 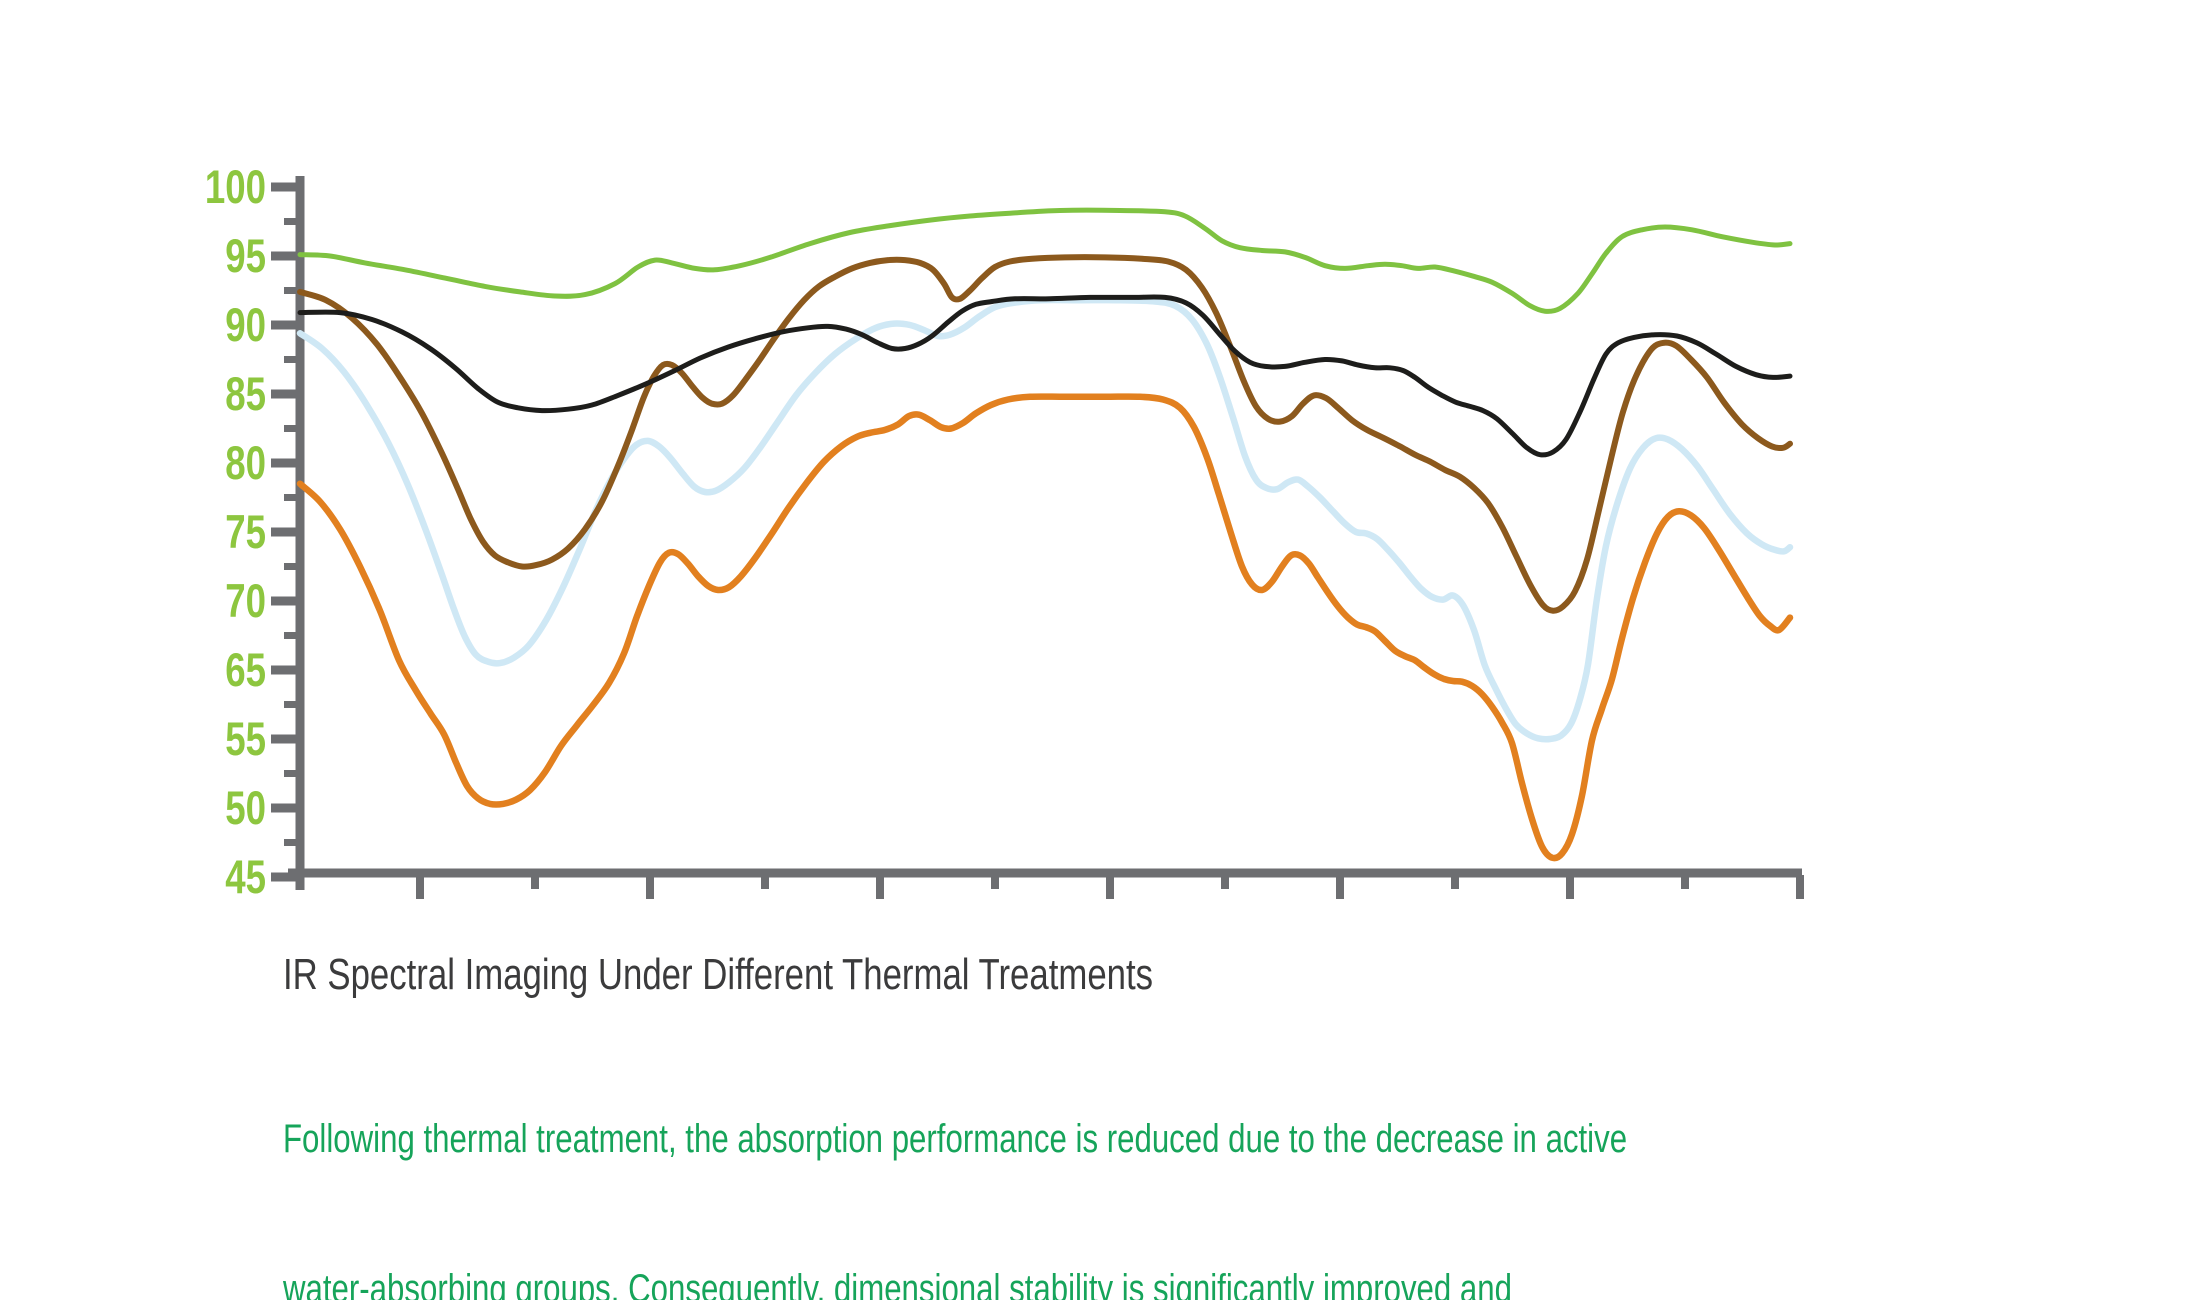 What do you see at coordinates (245, 532) in the screenshot?
I see `y-axis-label: 75` at bounding box center [245, 532].